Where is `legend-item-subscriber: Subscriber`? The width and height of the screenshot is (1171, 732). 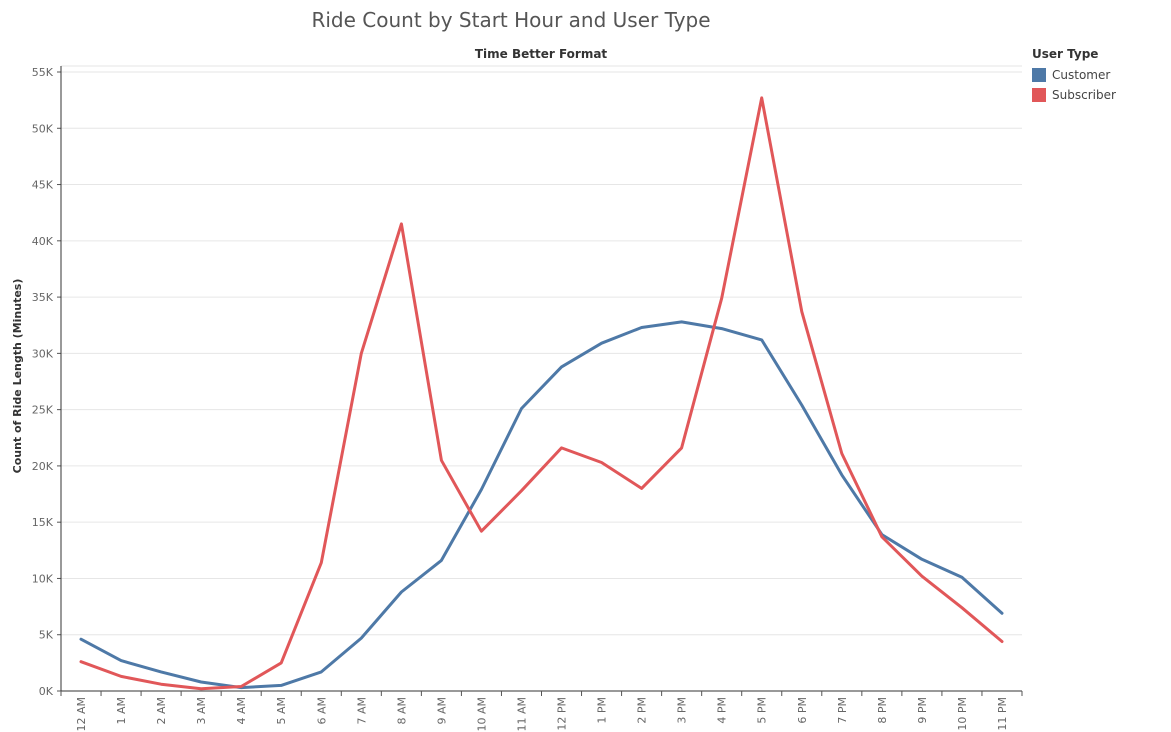 legend-item-subscriber: Subscriber is located at coordinates (1074, 95).